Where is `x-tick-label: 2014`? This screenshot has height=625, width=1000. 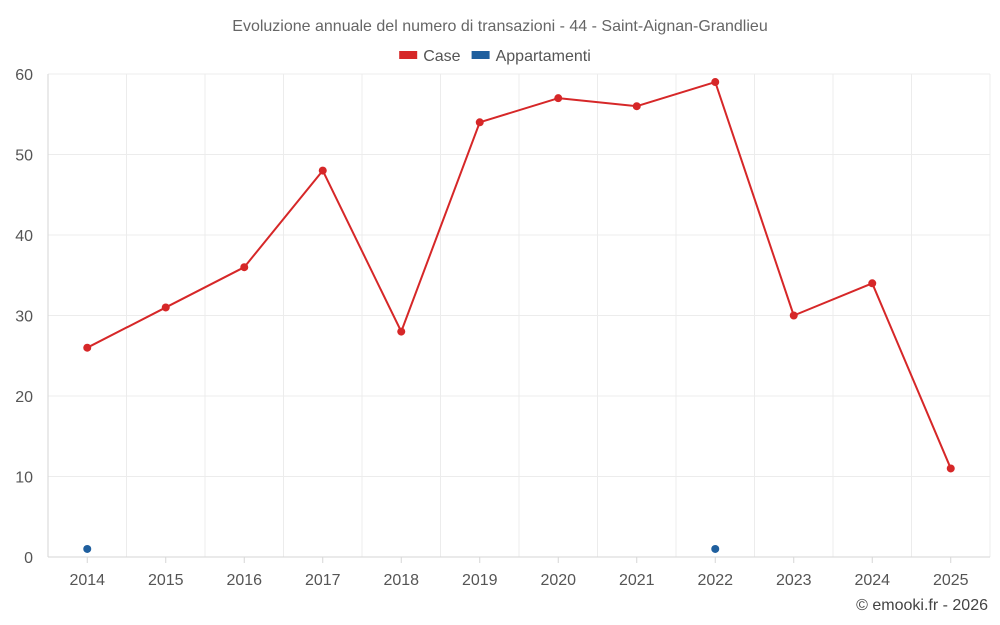
x-tick-label: 2014 is located at coordinates (87, 580).